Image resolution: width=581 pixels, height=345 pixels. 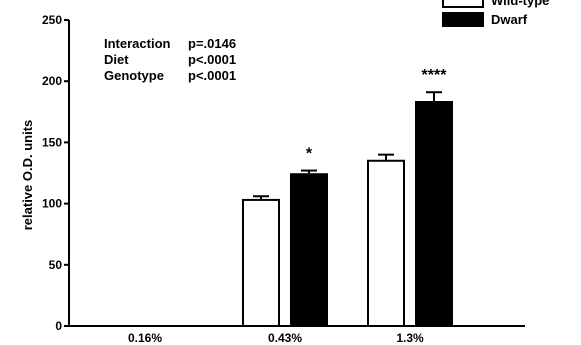 What do you see at coordinates (52, 142) in the screenshot?
I see `y-tick-label: 150` at bounding box center [52, 142].